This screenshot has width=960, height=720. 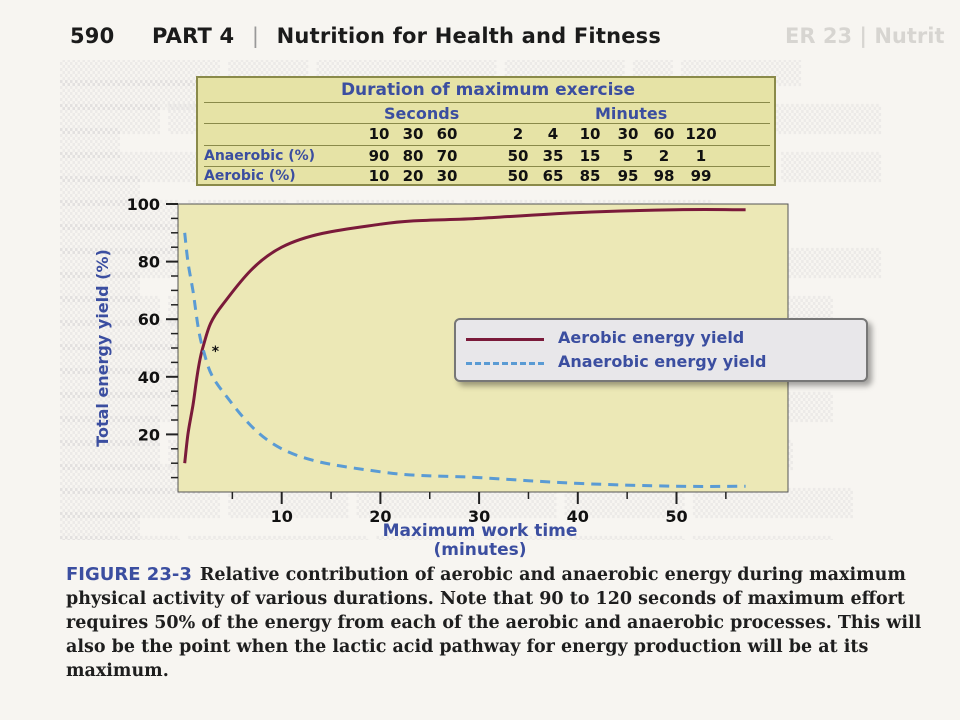 What do you see at coordinates (628, 156) in the screenshot?
I see `table-cell: 5` at bounding box center [628, 156].